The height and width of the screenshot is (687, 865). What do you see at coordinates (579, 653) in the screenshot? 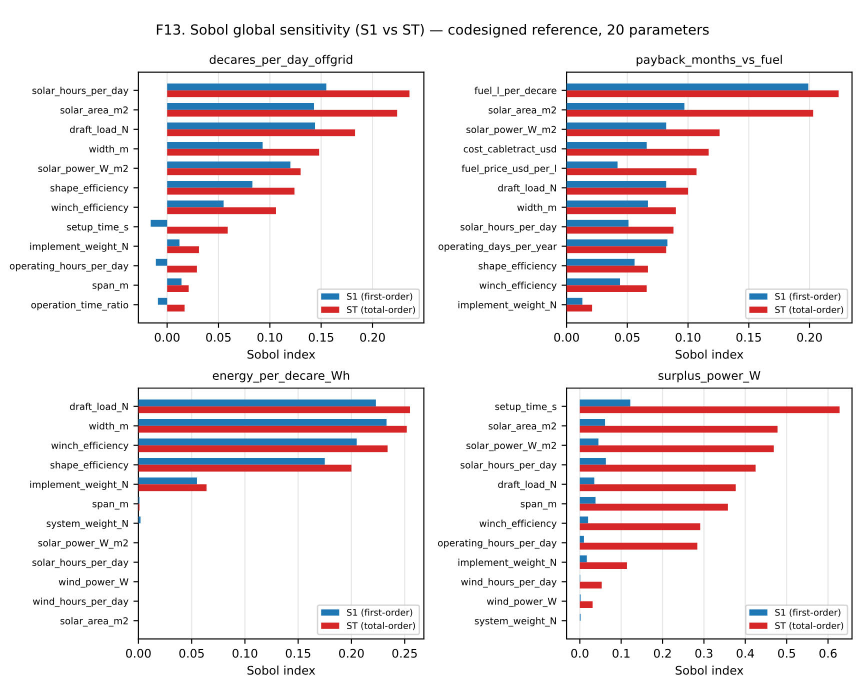
I see `x-tick-label: 0.0` at bounding box center [579, 653].